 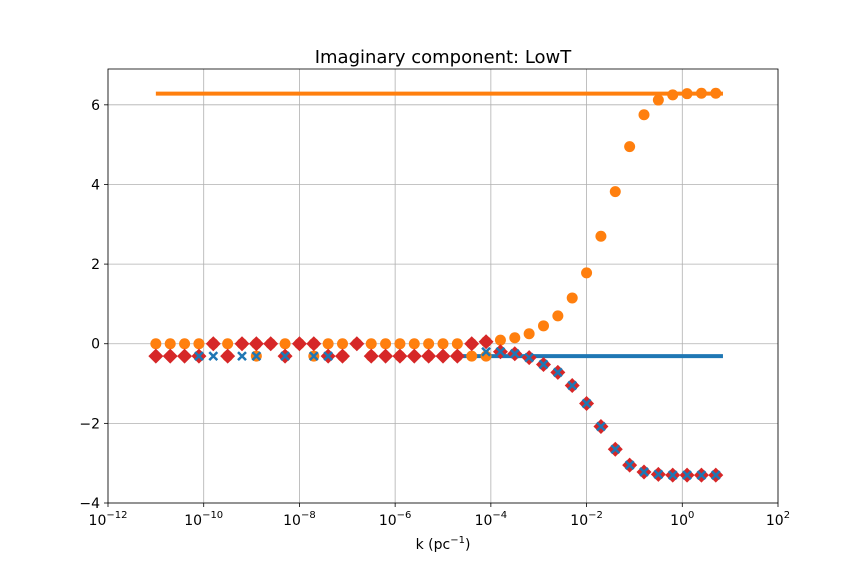 What do you see at coordinates (203, 519) in the screenshot?
I see `x-tick-label: 10⁻¹⁰` at bounding box center [203, 519].